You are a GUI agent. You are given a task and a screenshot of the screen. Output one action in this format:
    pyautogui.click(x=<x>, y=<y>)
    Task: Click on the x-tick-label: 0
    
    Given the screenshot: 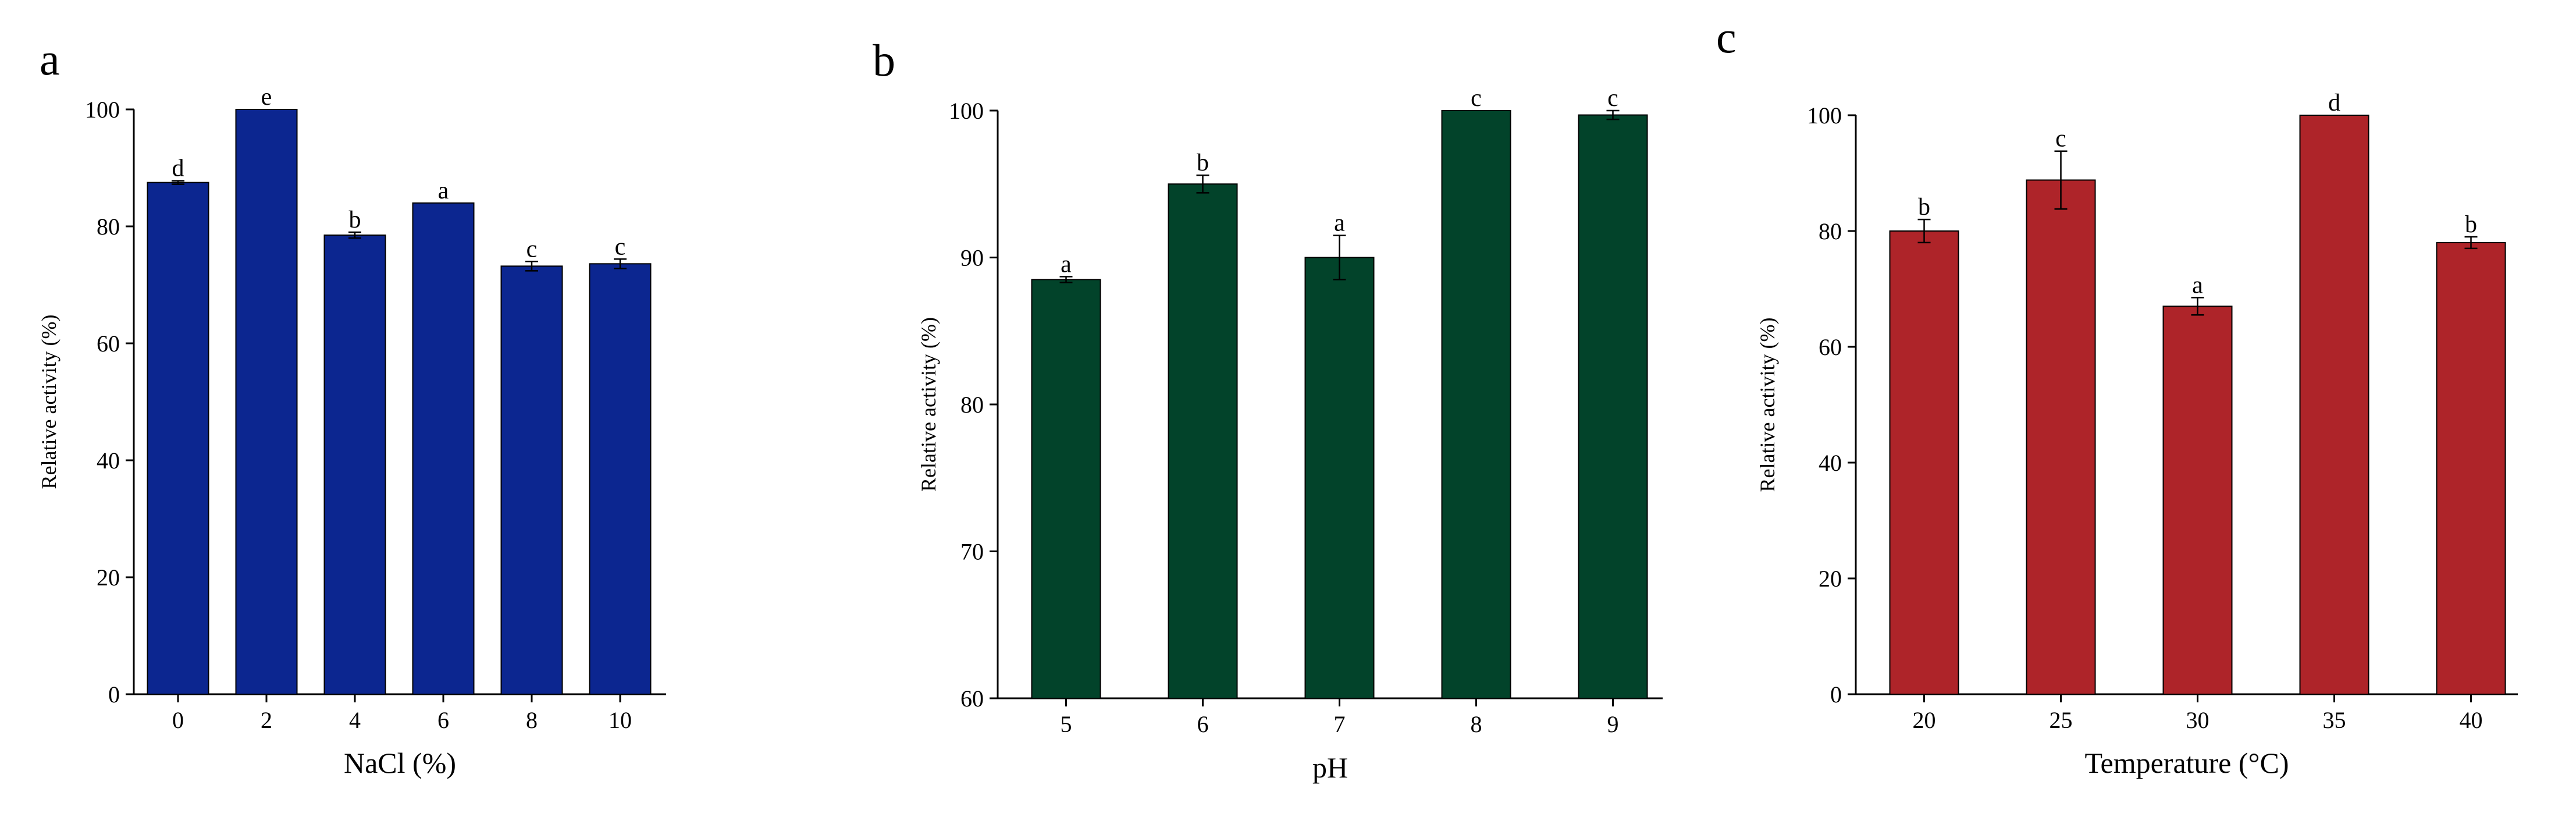 What is the action you would take?
    pyautogui.click(x=178, y=720)
    